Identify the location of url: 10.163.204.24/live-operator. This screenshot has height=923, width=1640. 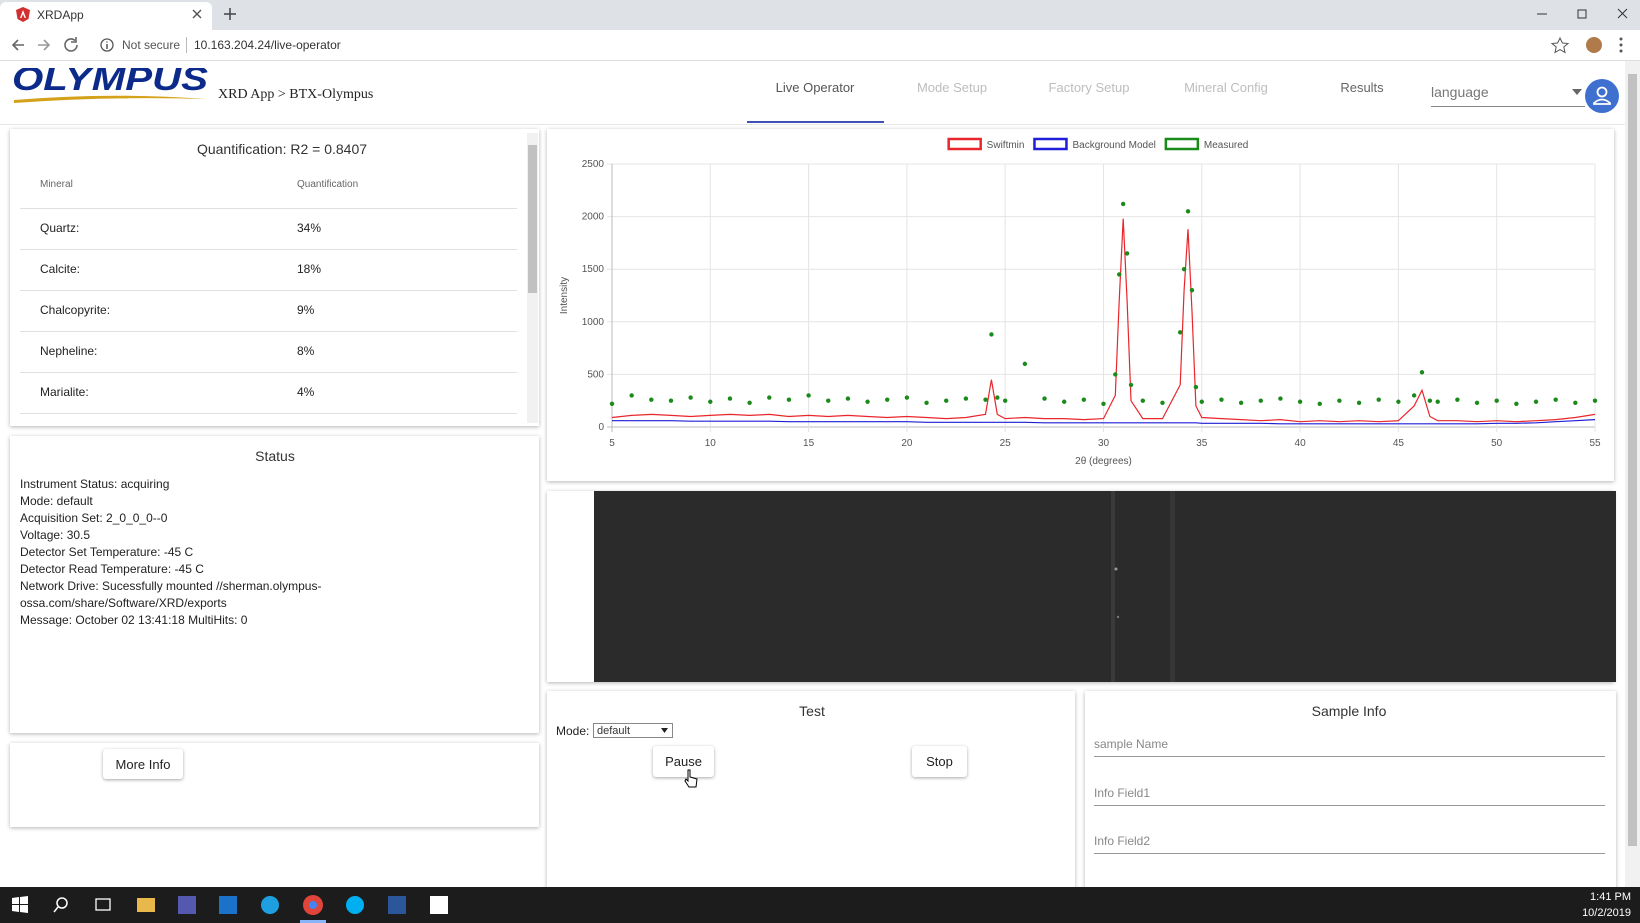
(267, 45).